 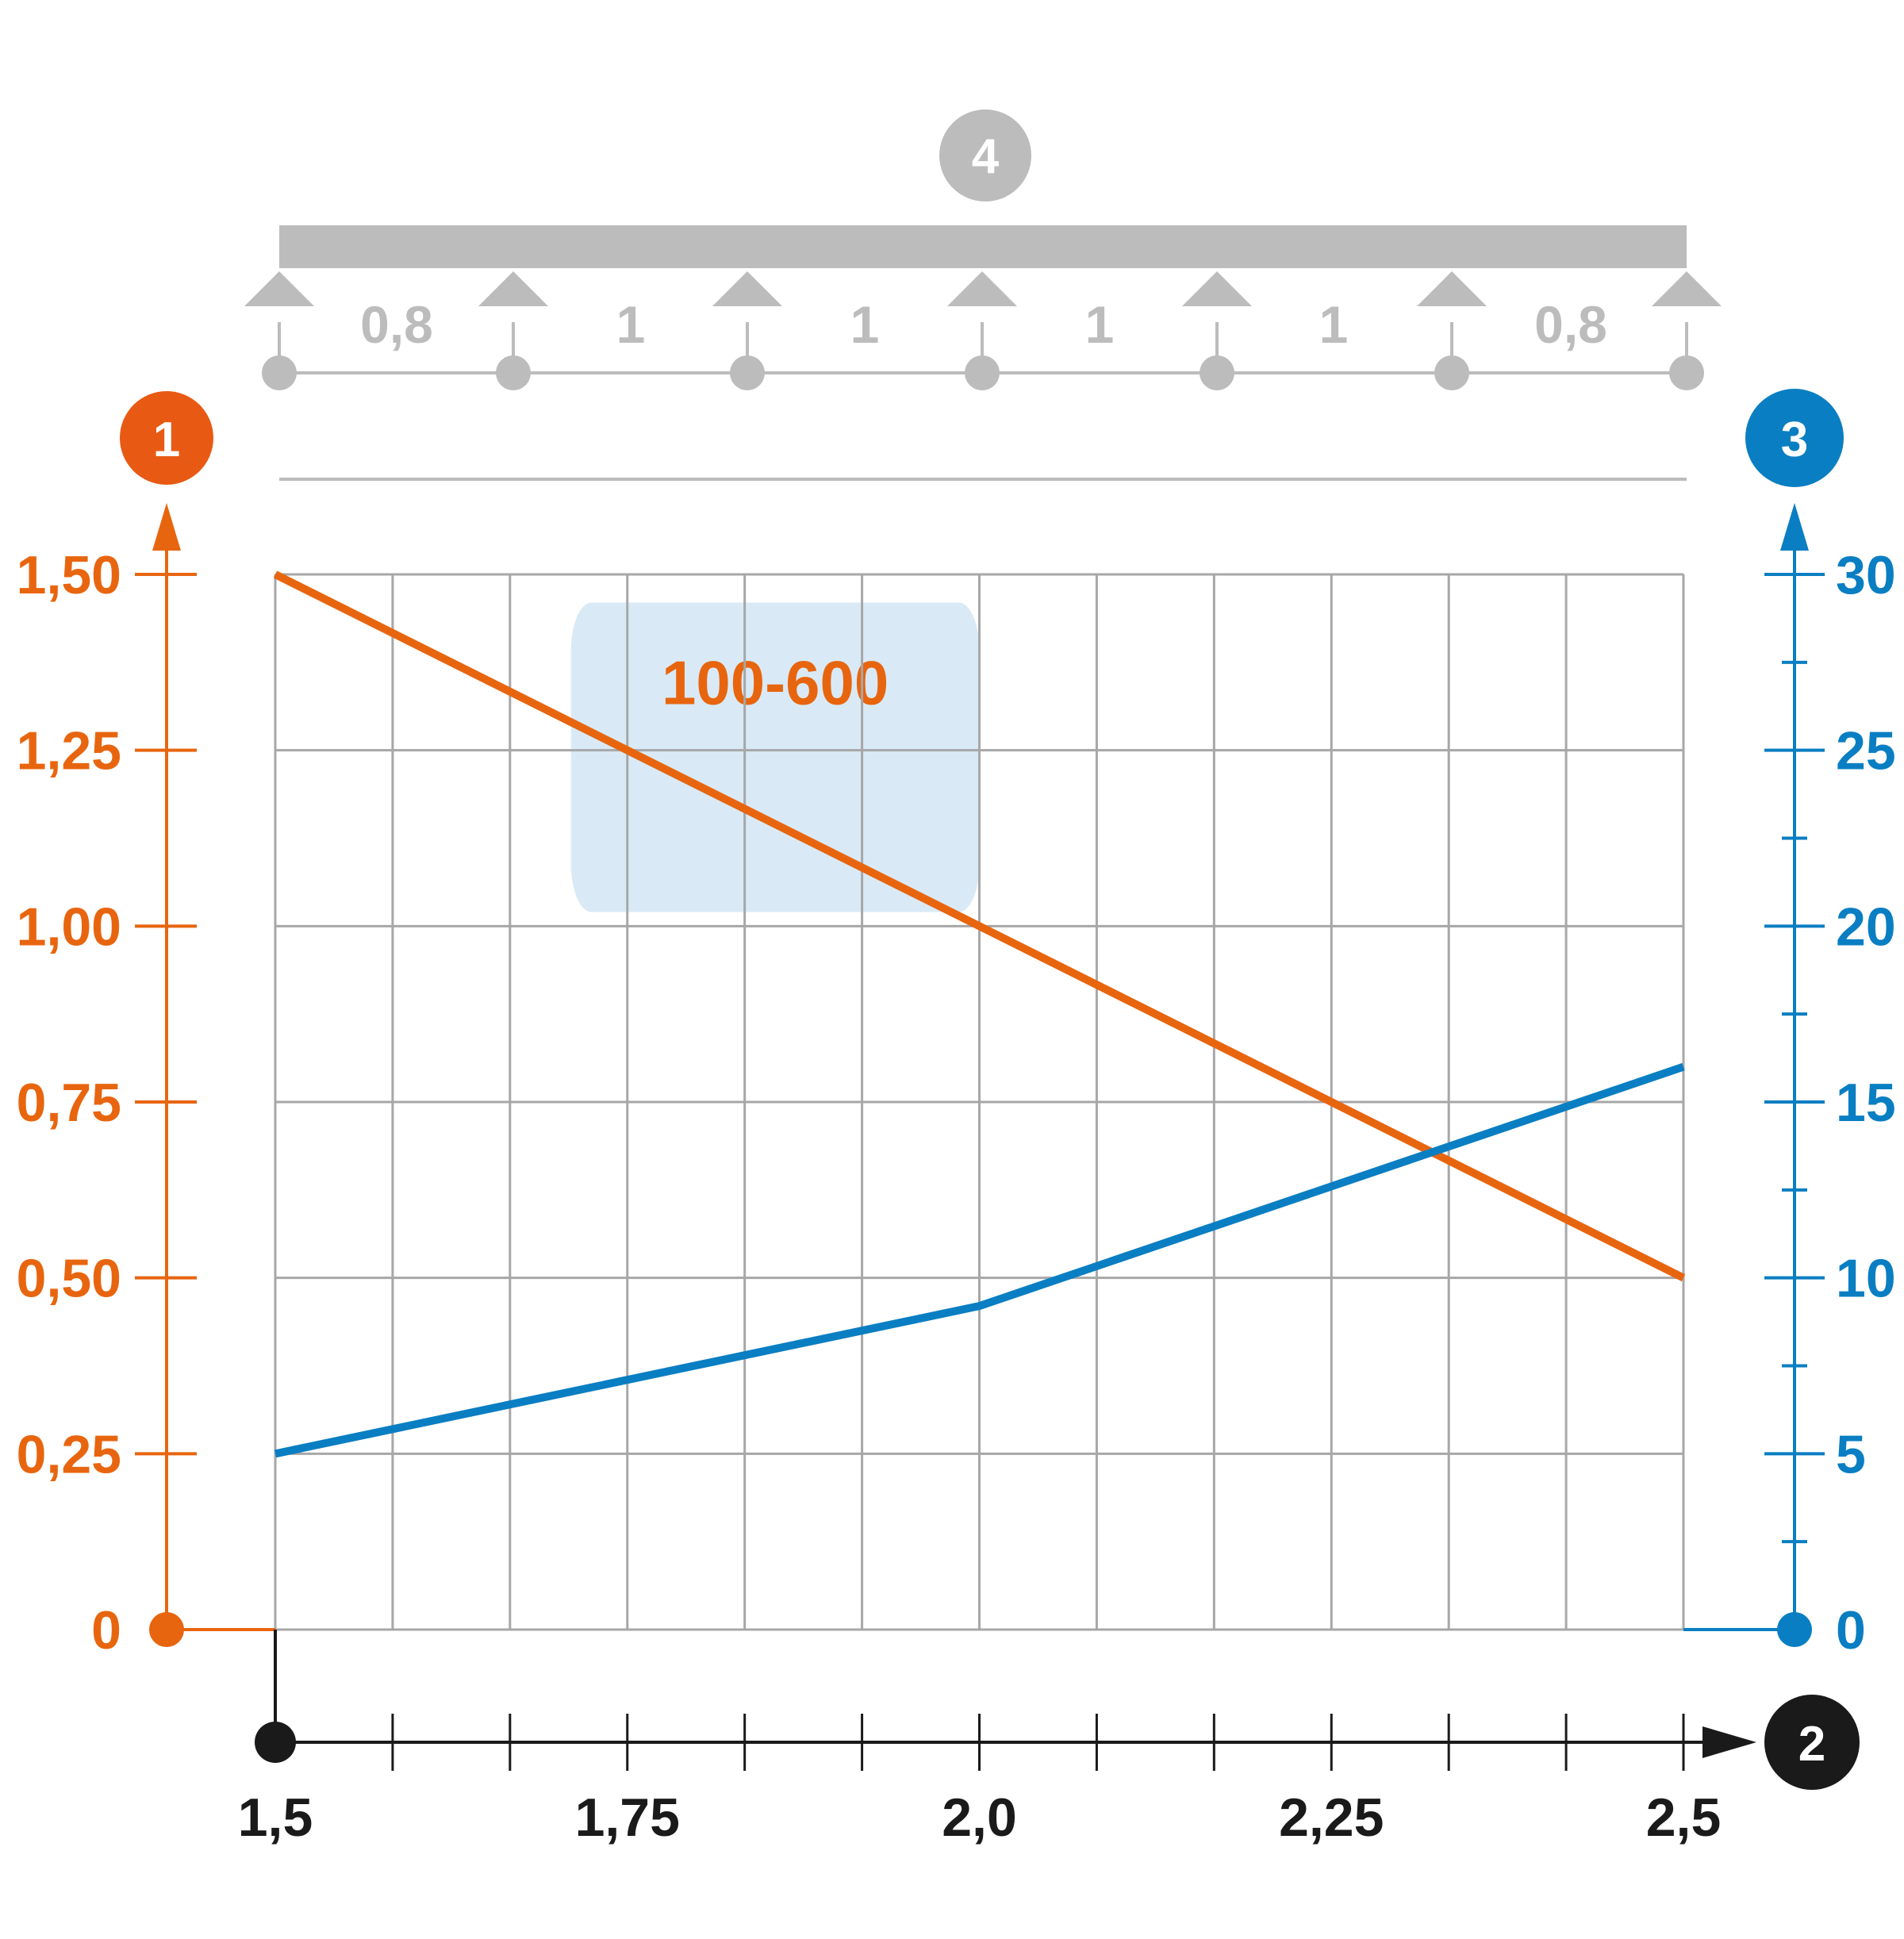 What do you see at coordinates (1866, 927) in the screenshot?
I see `right-axis-tick-label: 20` at bounding box center [1866, 927].